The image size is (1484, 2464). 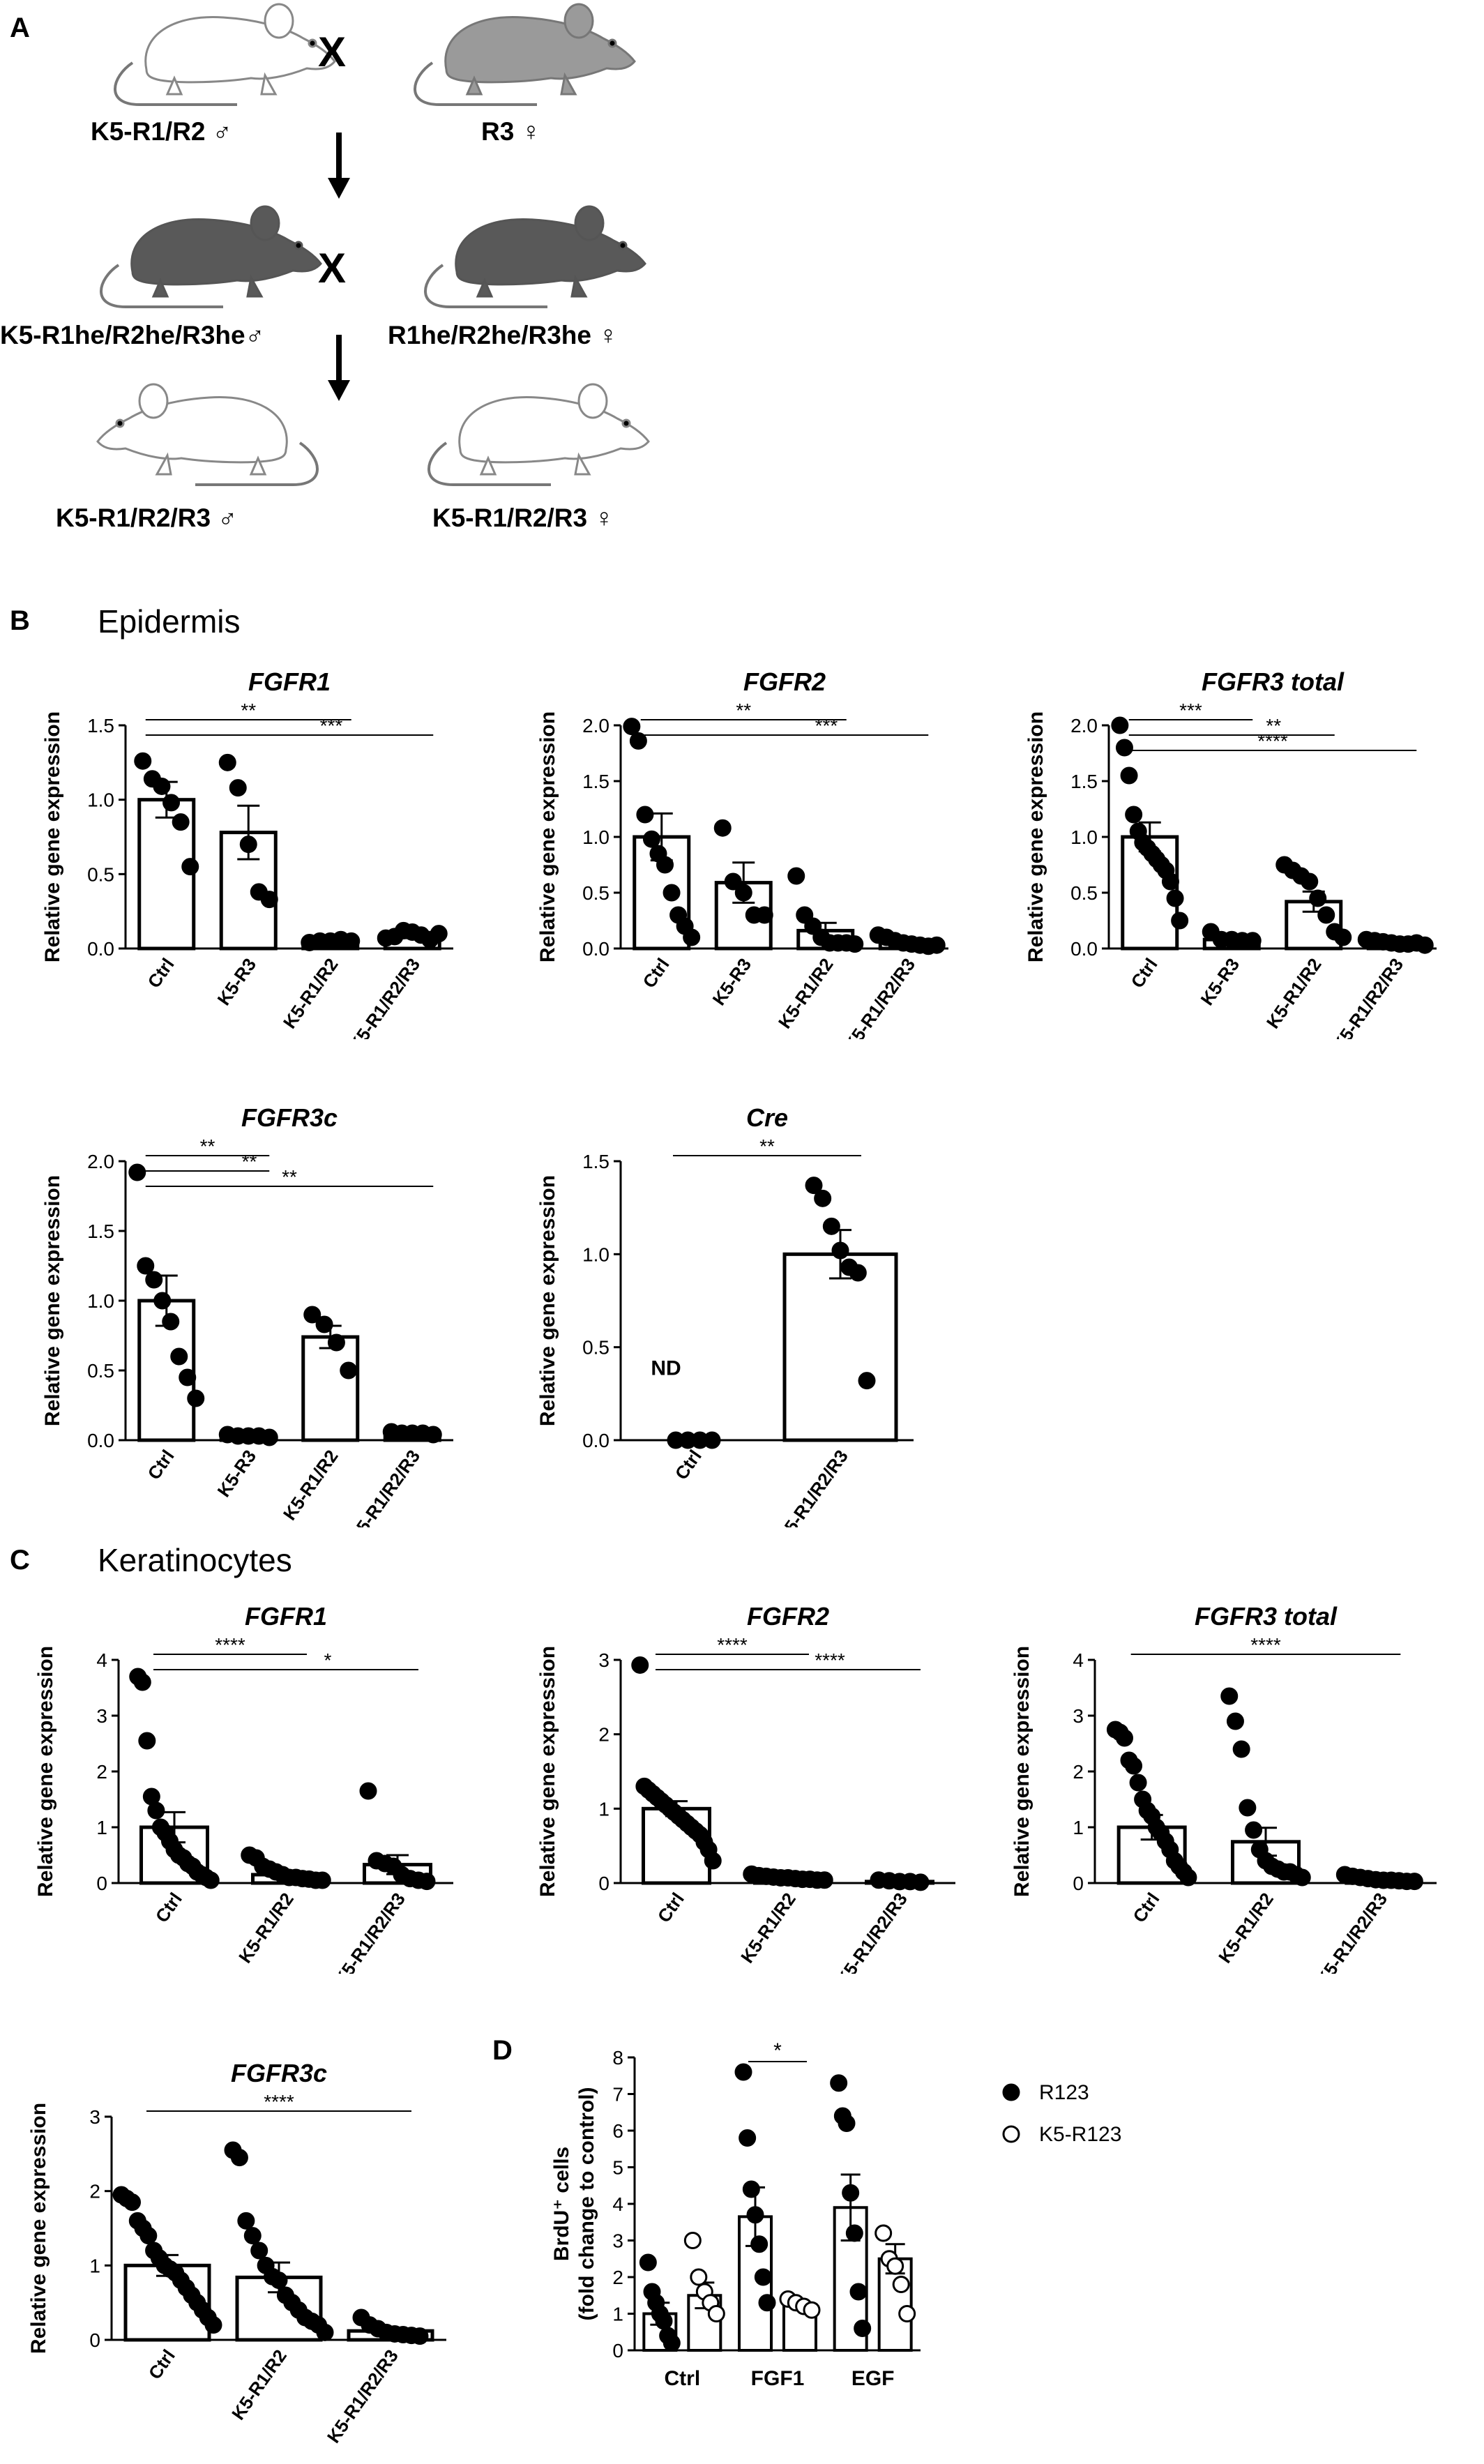 What do you see at coordinates (596, 893) in the screenshot?
I see `y-tick-label: 0.5` at bounding box center [596, 893].